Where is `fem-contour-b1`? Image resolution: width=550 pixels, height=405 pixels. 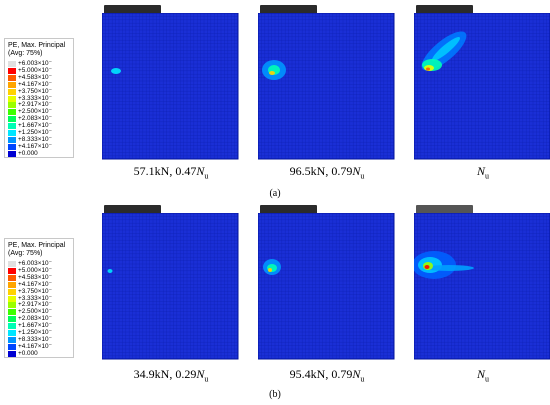
fem-contour-b1 is located at coordinates (170, 286).